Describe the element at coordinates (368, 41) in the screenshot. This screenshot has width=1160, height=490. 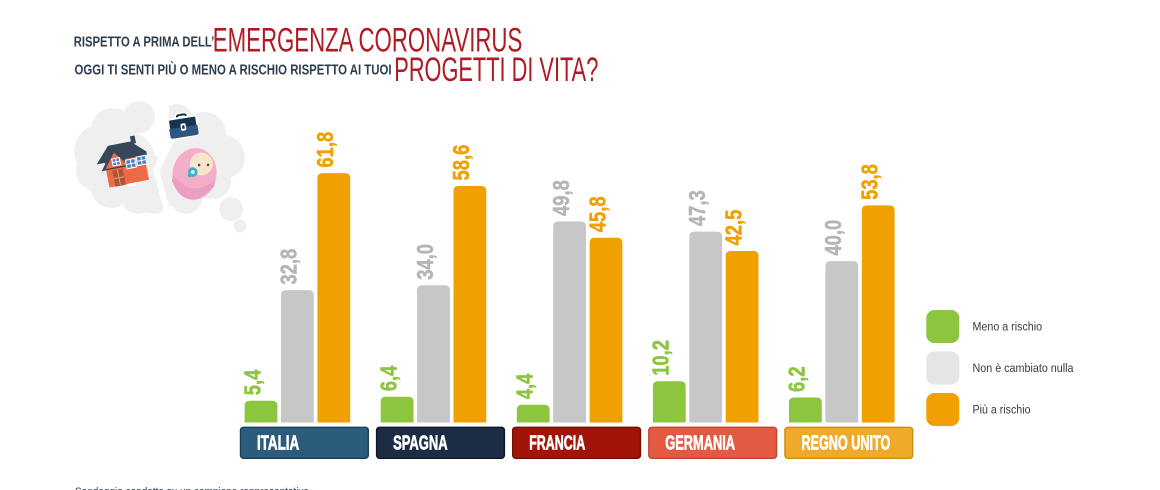
I see `svg-text: EMERGENZA CORONAVIRUS` at that location.